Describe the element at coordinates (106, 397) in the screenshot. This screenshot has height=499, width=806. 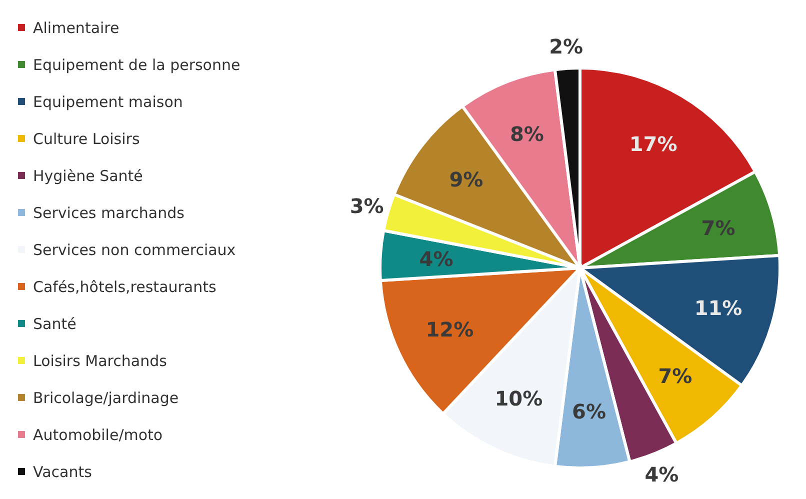
I see `legend-label: Bricolage/jardinage` at that location.